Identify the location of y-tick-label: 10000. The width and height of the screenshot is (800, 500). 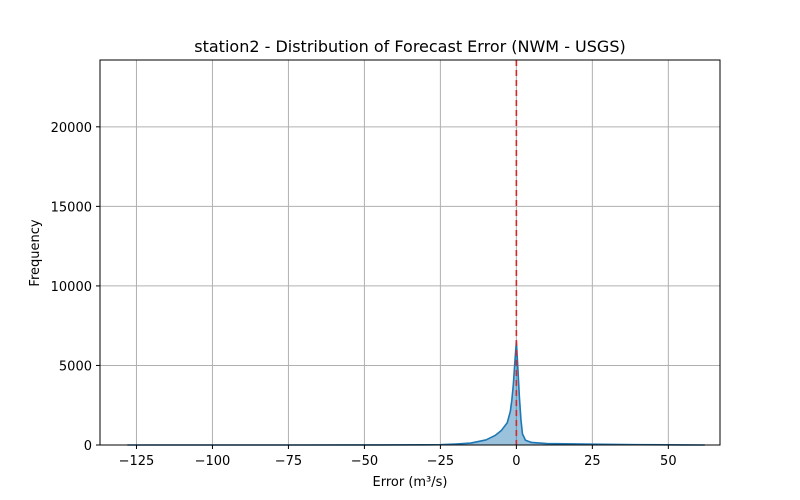
(71, 287).